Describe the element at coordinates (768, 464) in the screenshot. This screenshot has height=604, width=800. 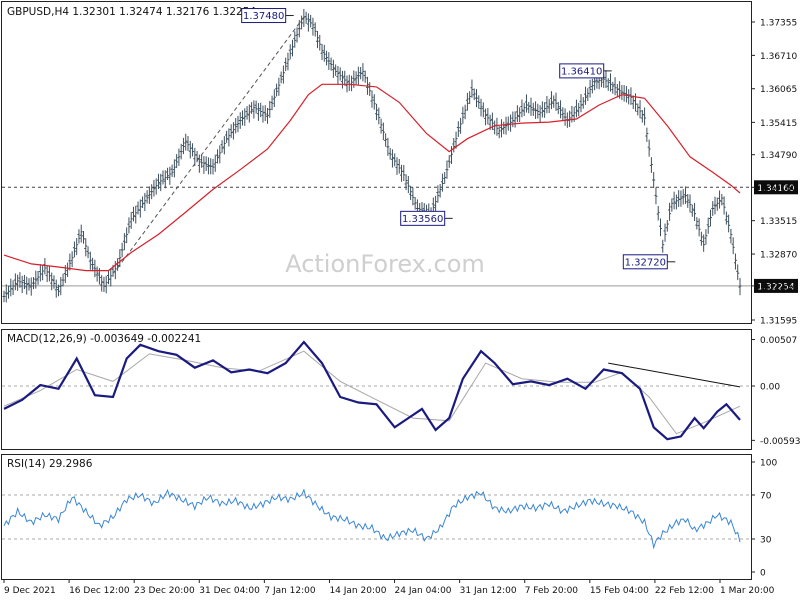
I see `rsi-y-tick-label: 100` at that location.